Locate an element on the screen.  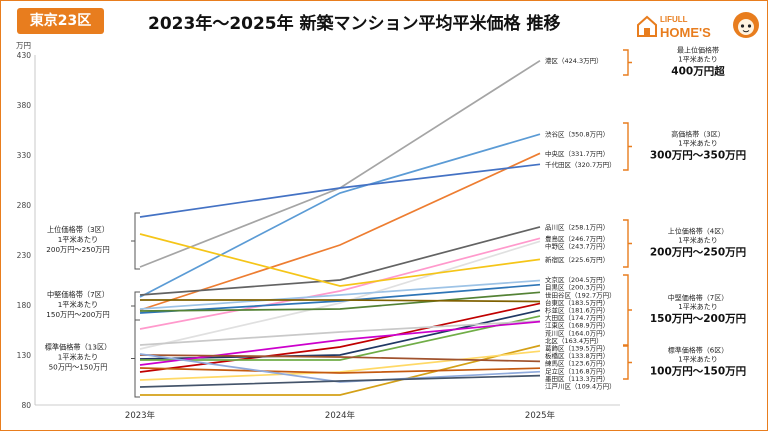
y-tick-label: 80 is located at coordinates (26, 405).